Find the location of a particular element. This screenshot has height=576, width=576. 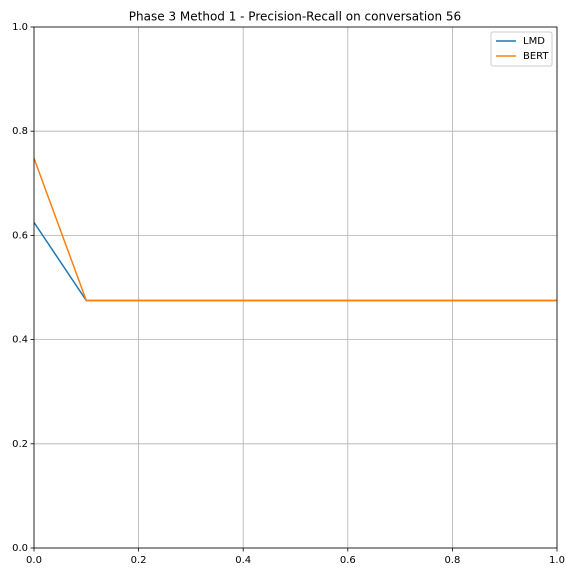

y-tick-label: 0.8 is located at coordinates (20, 131).